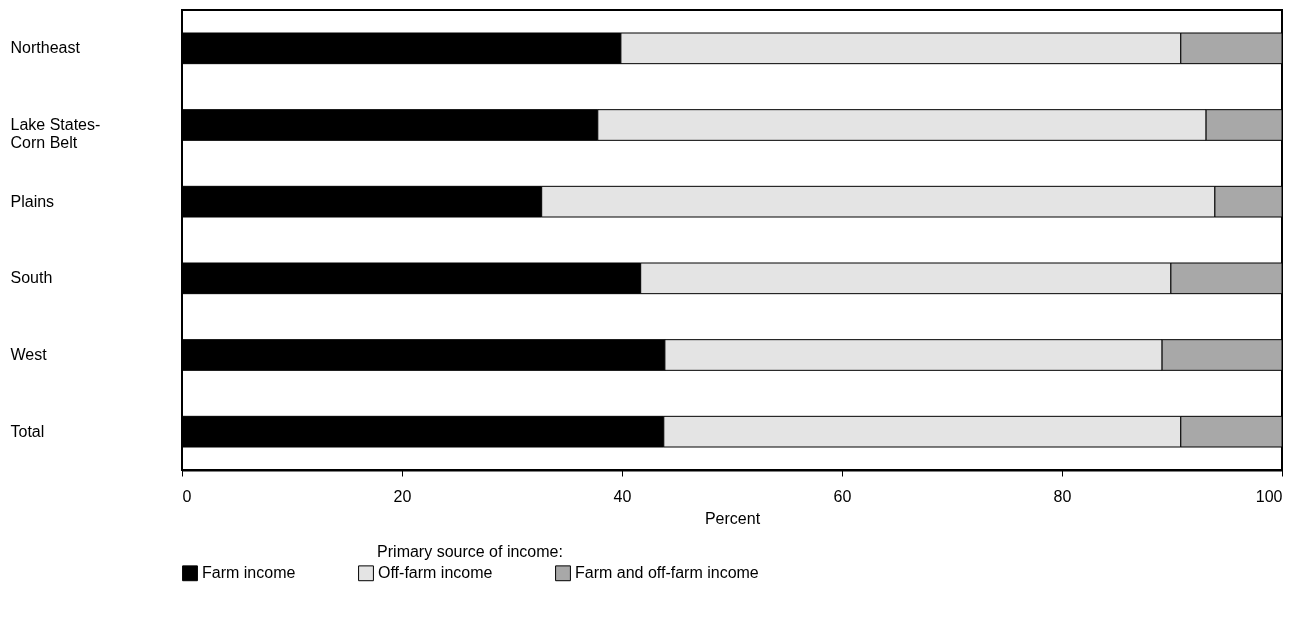  What do you see at coordinates (402, 496) in the screenshot?
I see `x-tick-label: 20` at bounding box center [402, 496].